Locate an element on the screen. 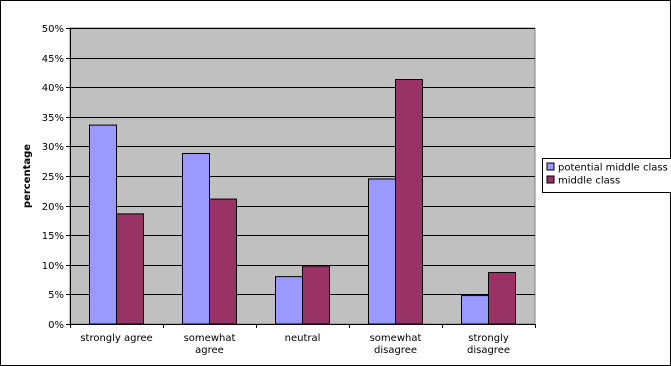  y-axis-title: percentage is located at coordinates (27, 176).